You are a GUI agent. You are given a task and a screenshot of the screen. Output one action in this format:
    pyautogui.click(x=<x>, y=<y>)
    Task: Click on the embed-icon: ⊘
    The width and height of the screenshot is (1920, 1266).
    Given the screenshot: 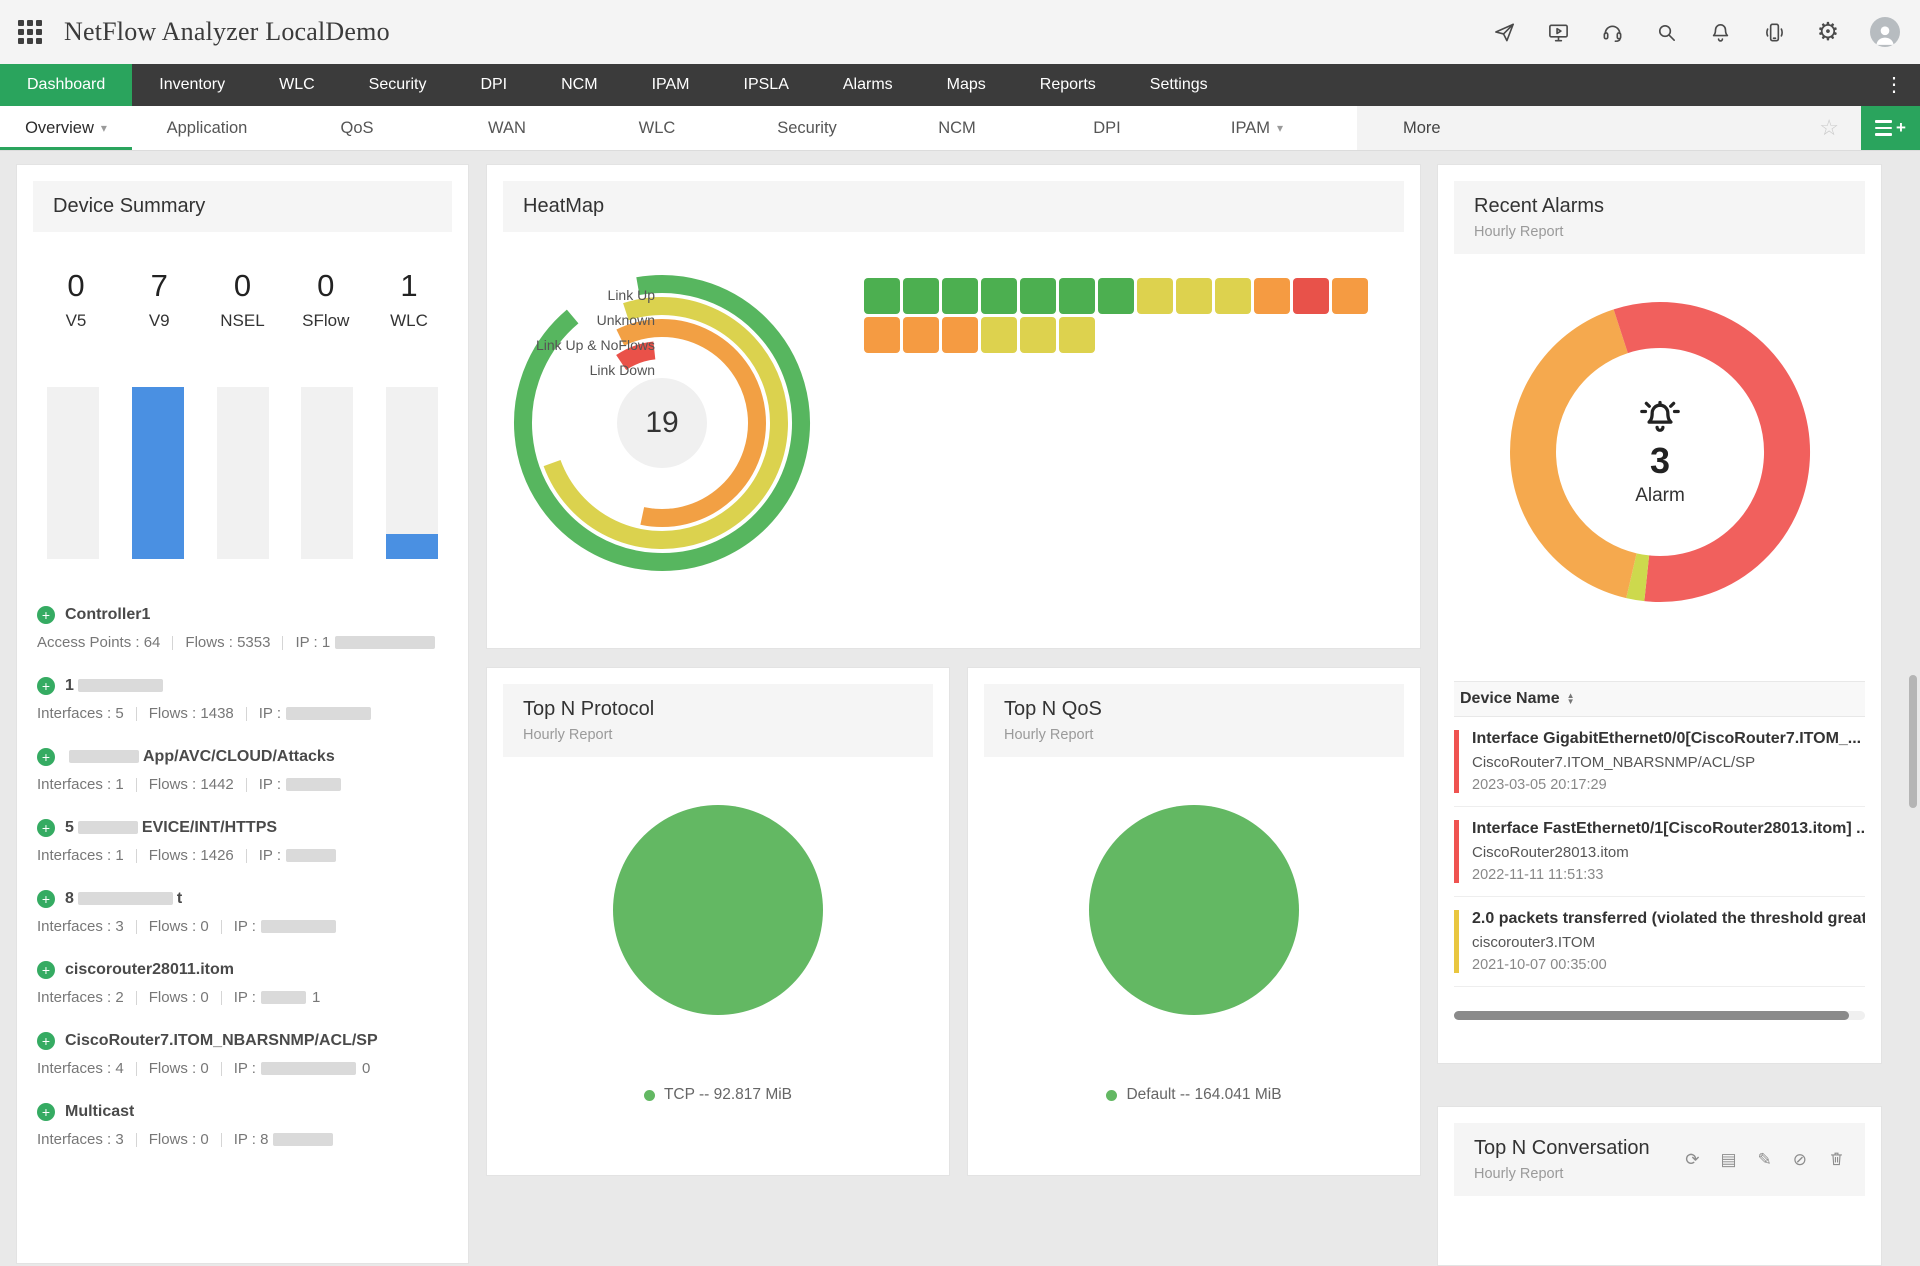 What is the action you would take?
    pyautogui.click(x=1799, y=1159)
    